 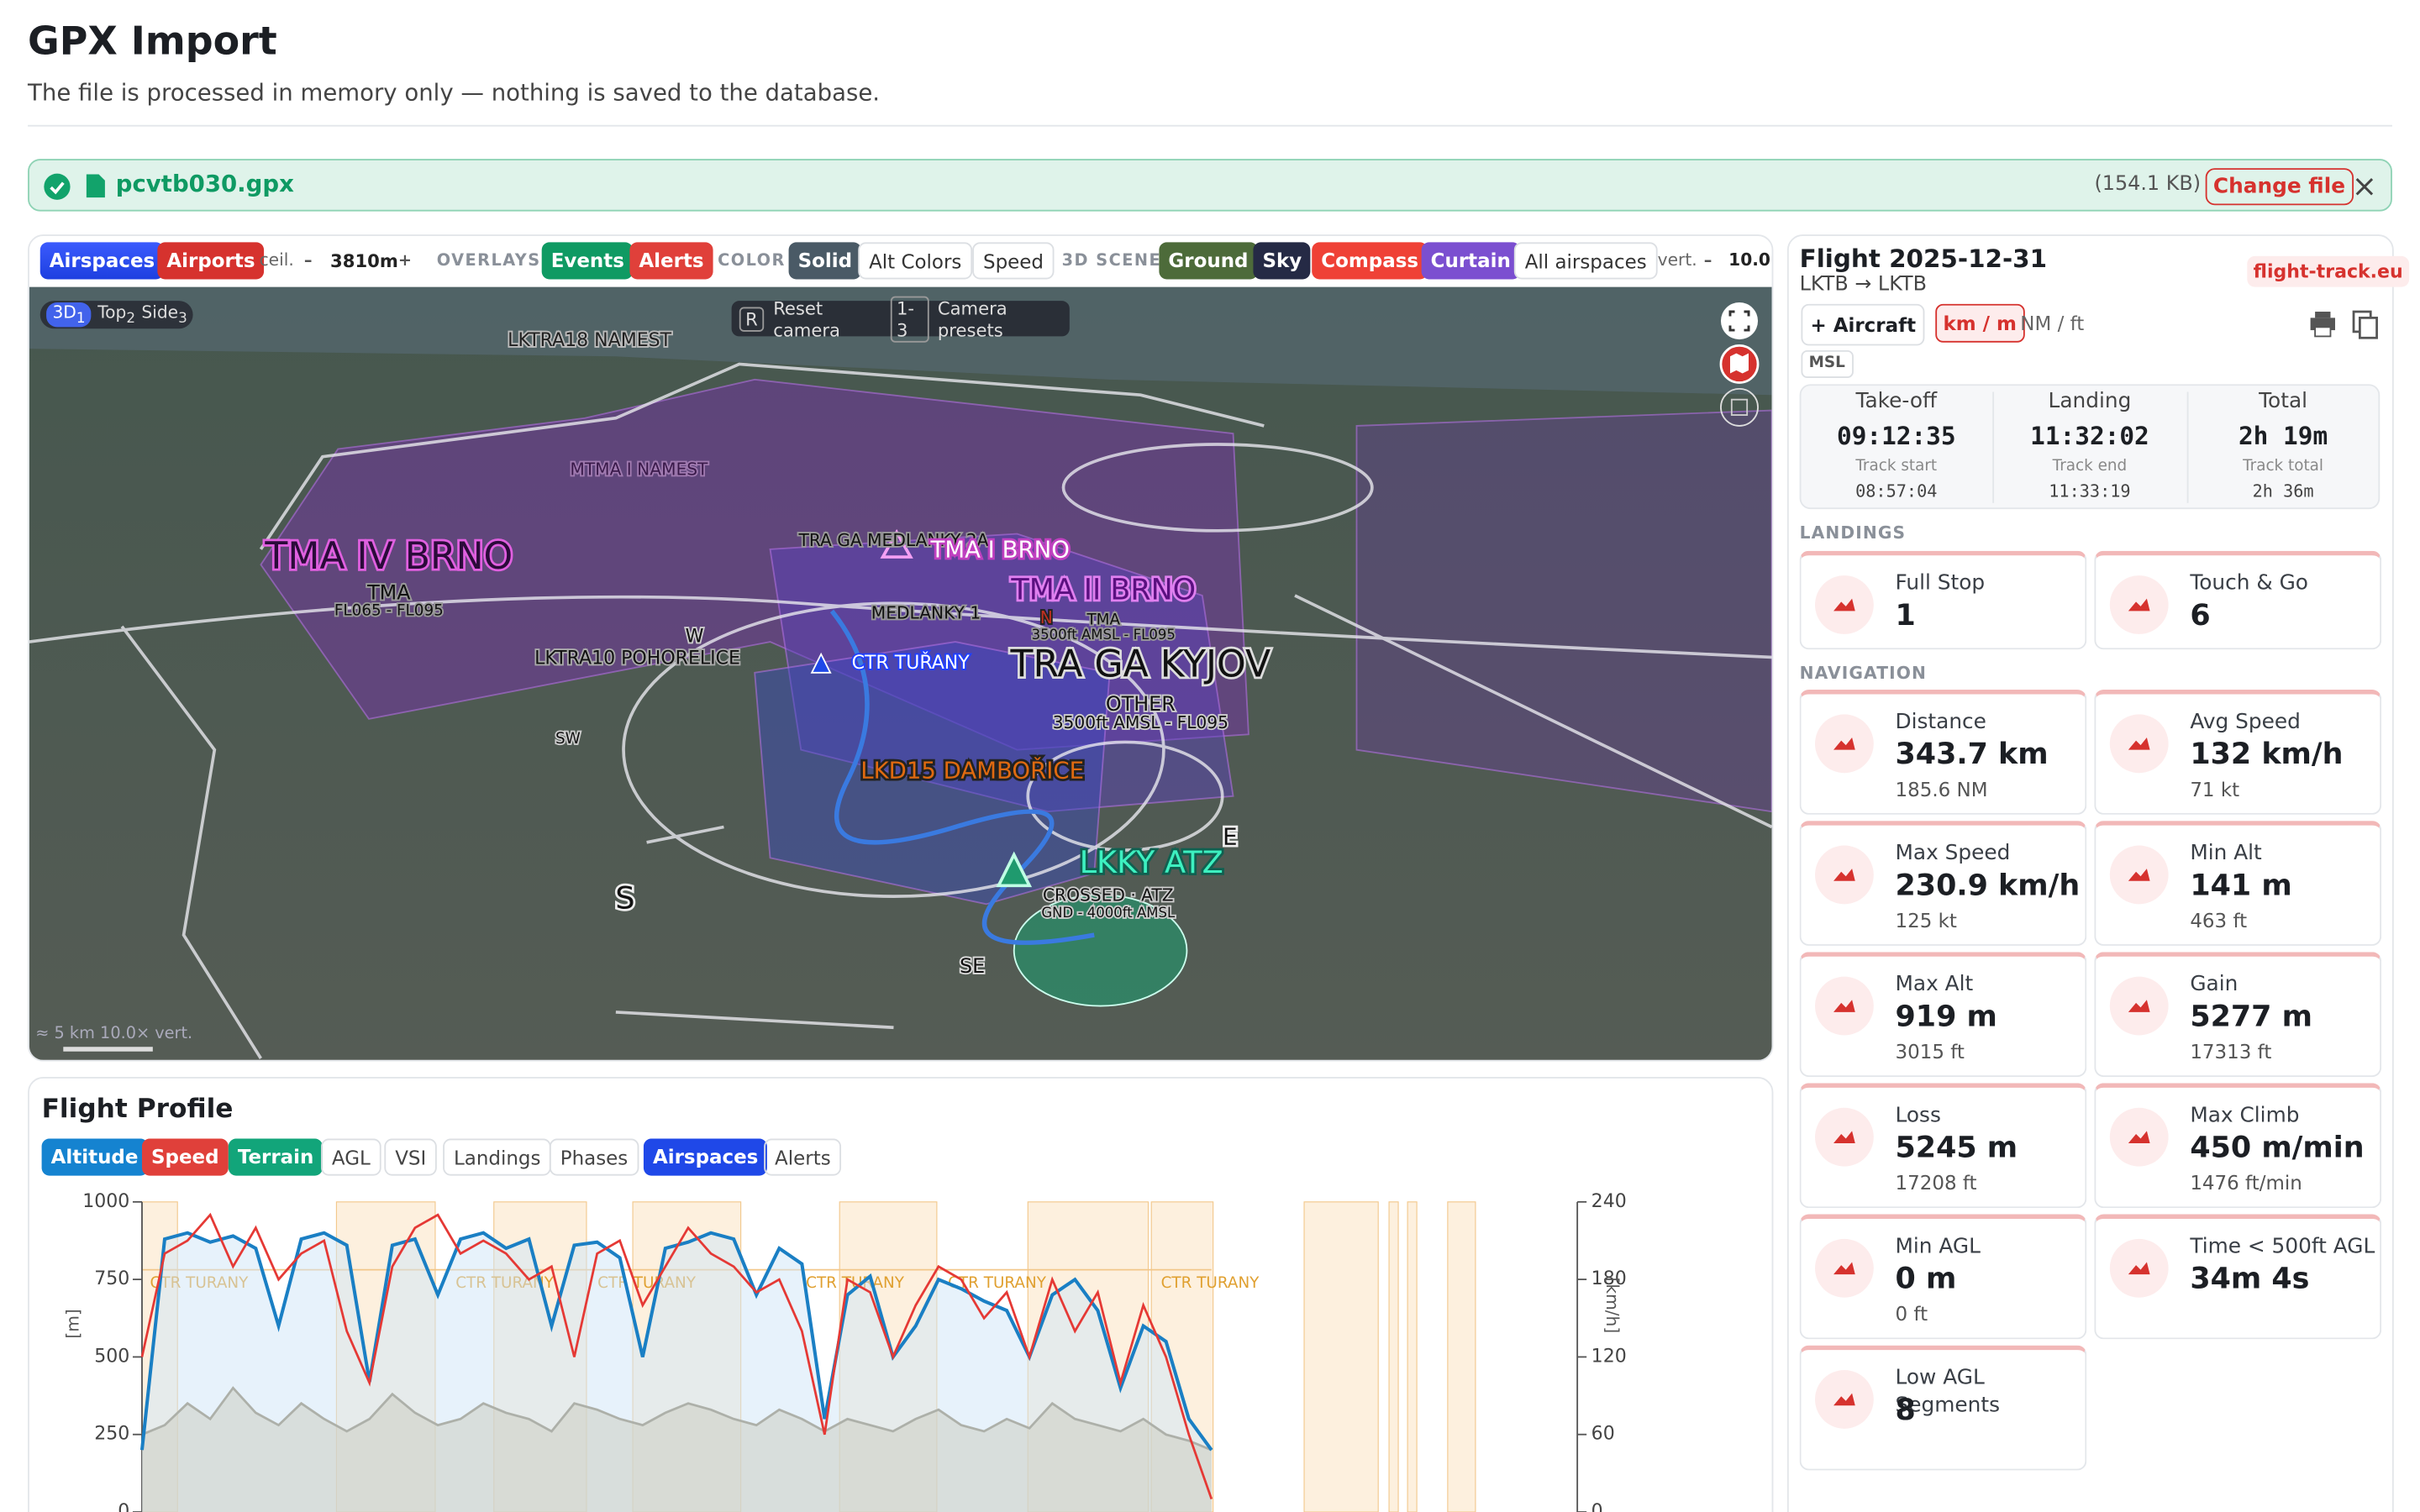 What do you see at coordinates (1941, 789) in the screenshot?
I see `card-sub: 185.6 NM` at bounding box center [1941, 789].